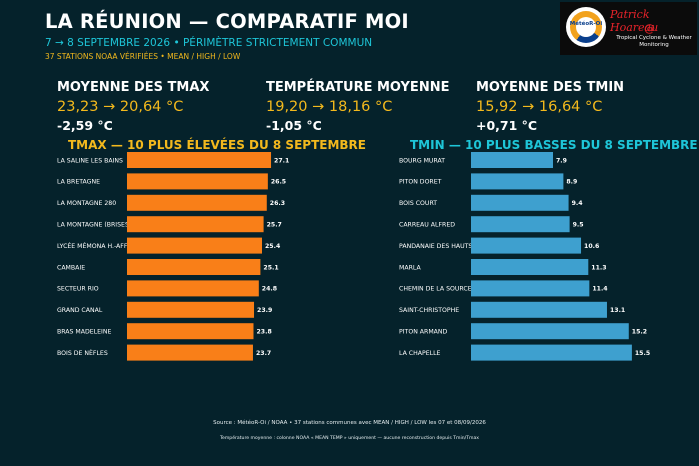 The image size is (699, 466). I want to click on tmin-category-label: PITON DORET, so click(420, 182).